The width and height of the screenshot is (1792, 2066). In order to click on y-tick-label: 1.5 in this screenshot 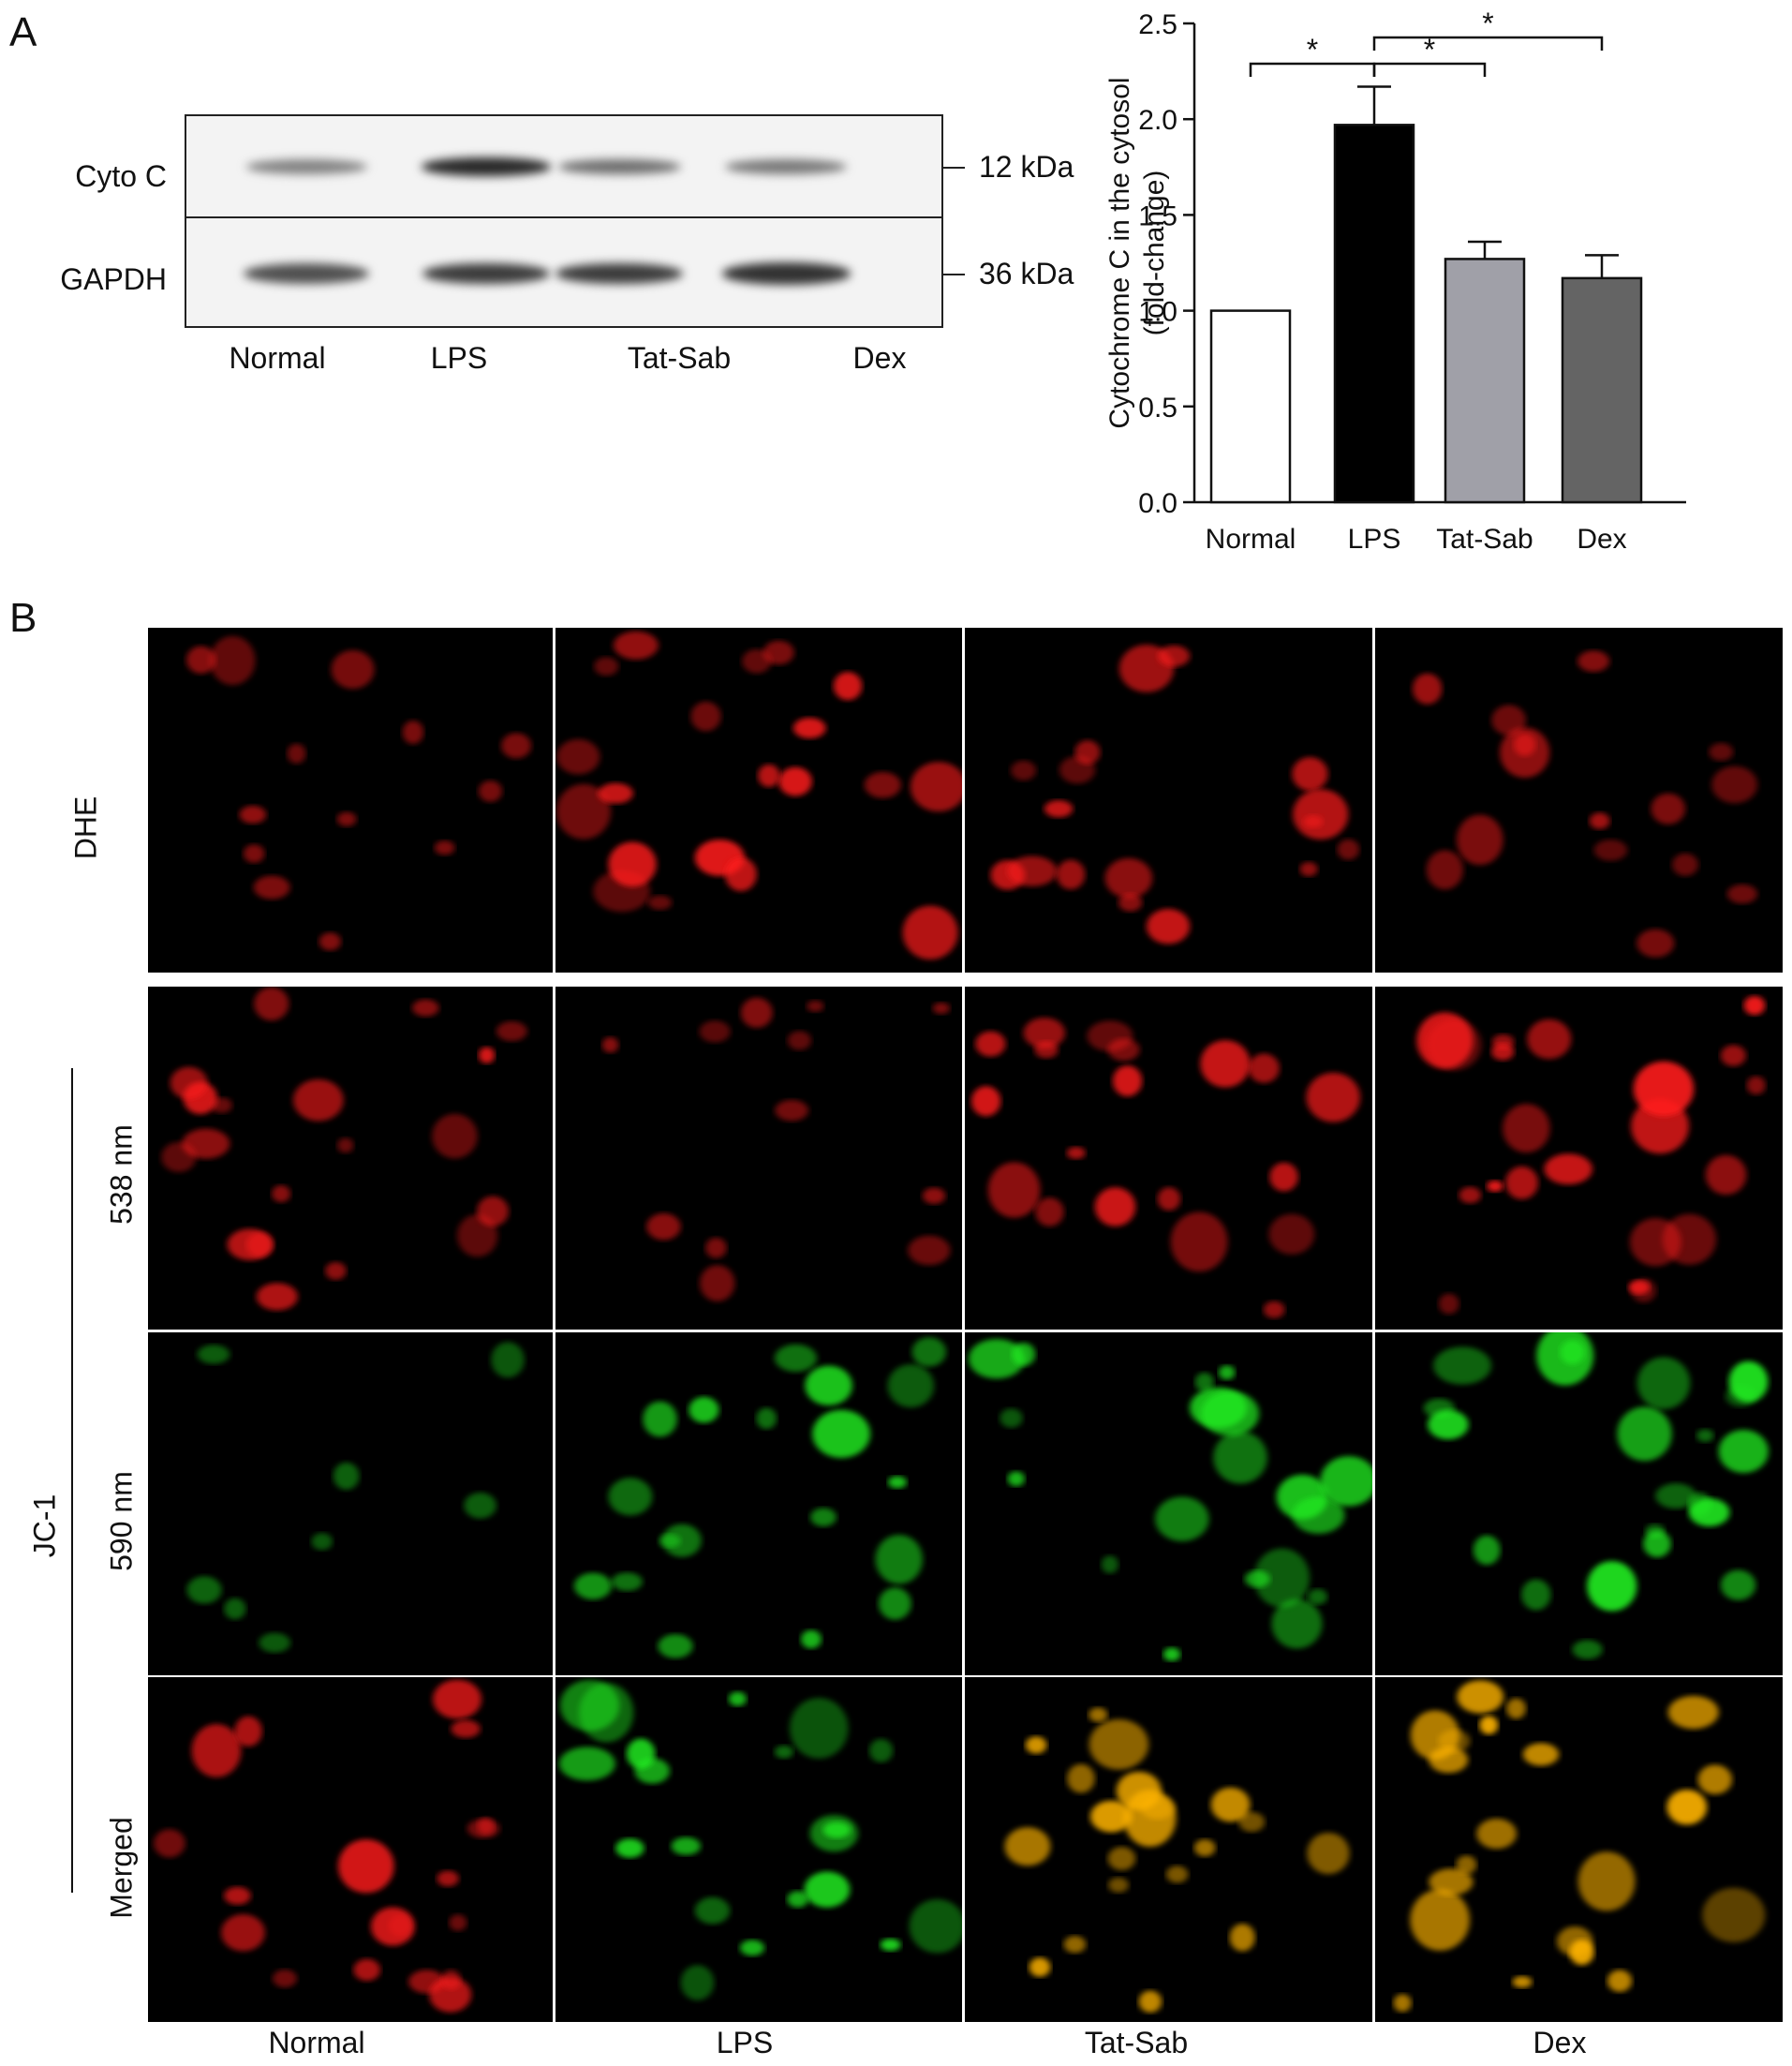, I will do `click(1157, 216)`.